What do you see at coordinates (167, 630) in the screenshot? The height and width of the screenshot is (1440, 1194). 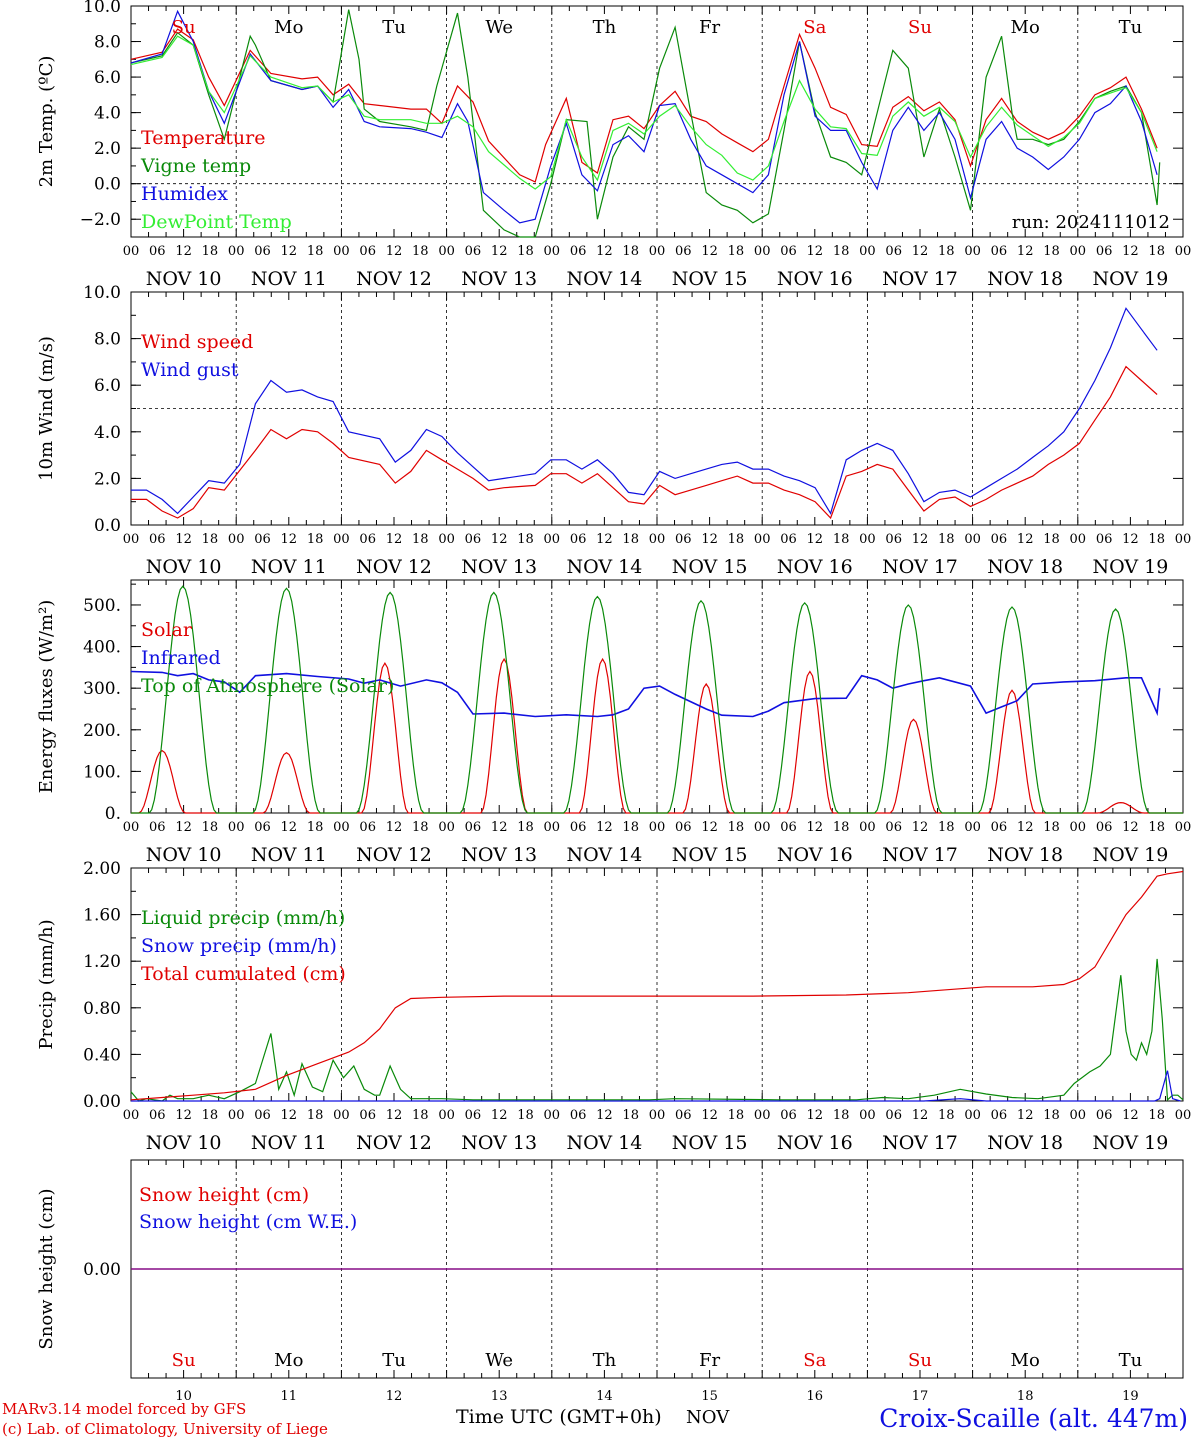 I see `legend-entry: Solar` at bounding box center [167, 630].